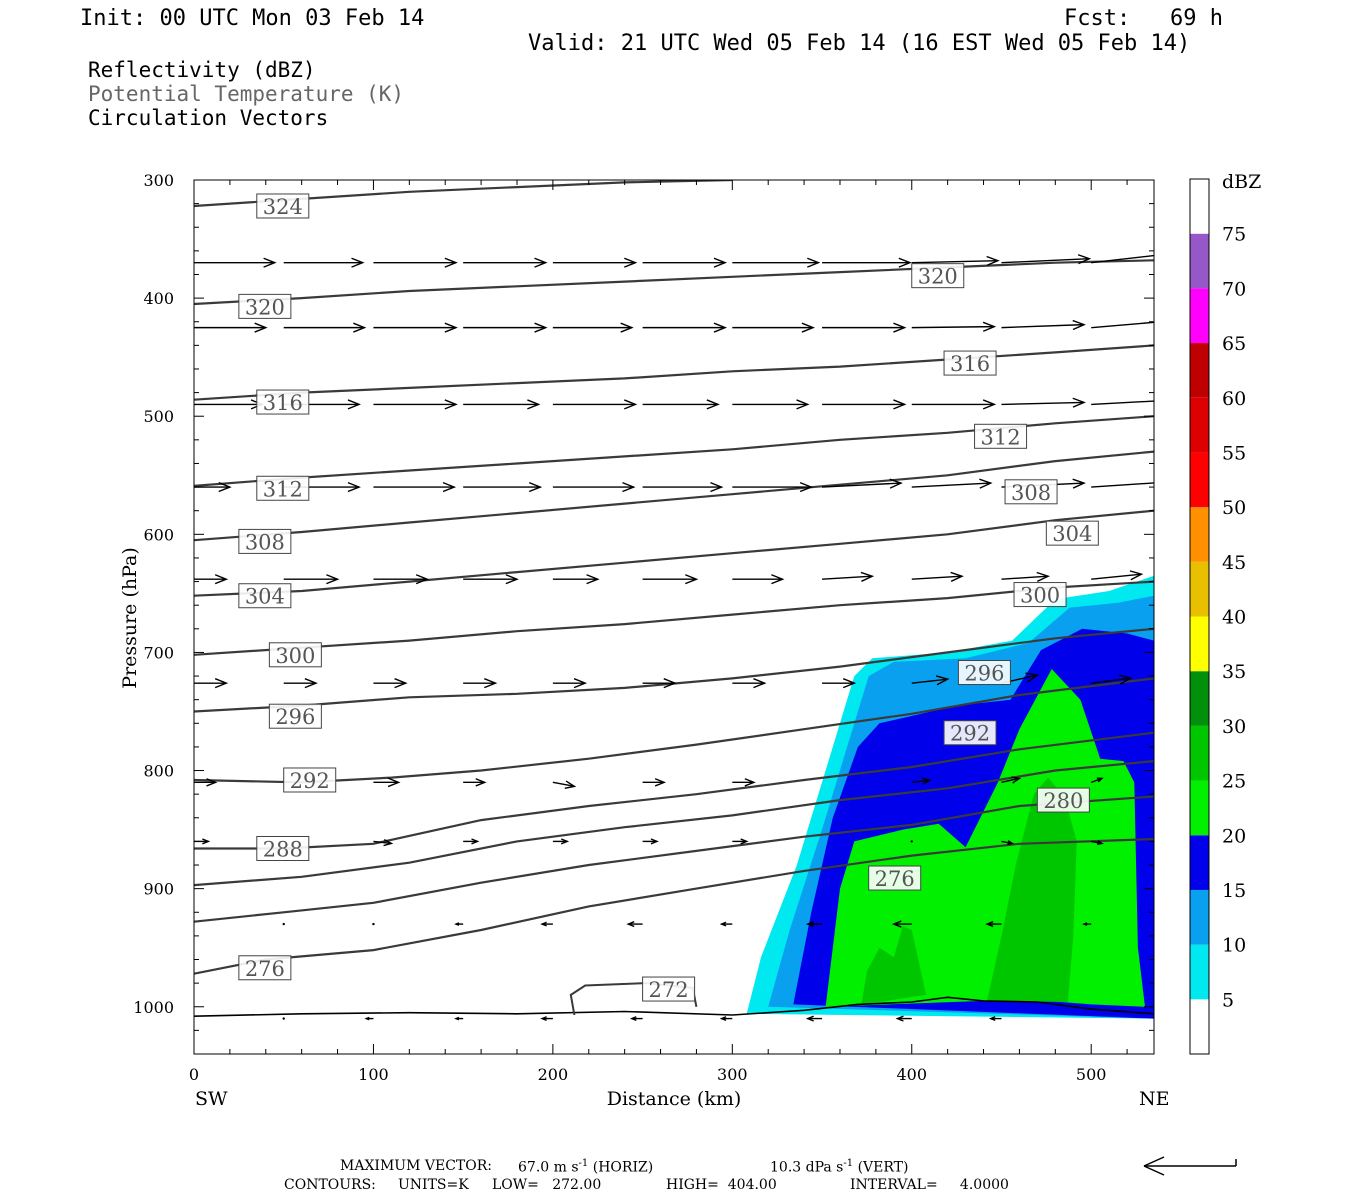  Describe the element at coordinates (1234, 235) in the screenshot. I see `colorbar-label: 75` at that location.